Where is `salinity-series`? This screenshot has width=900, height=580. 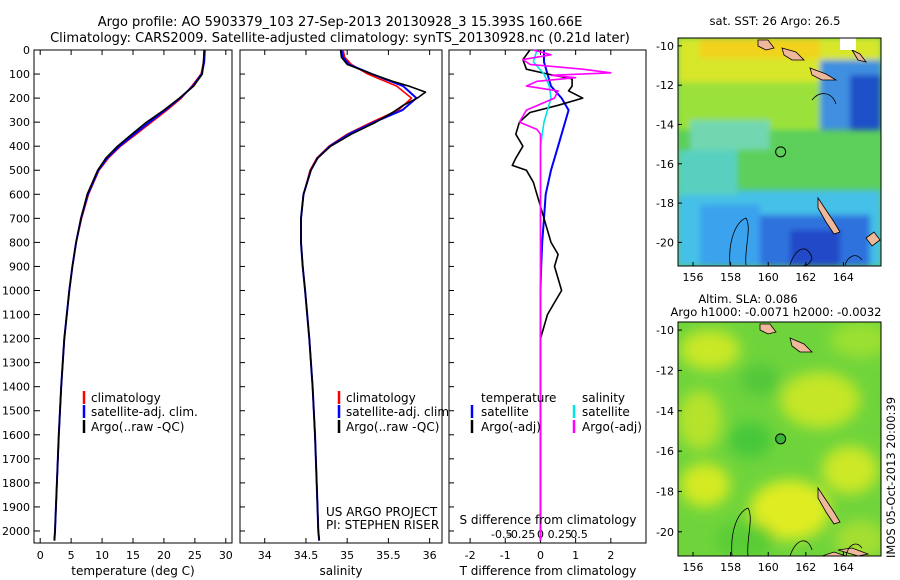
salinity-series is located at coordinates (363, 295).